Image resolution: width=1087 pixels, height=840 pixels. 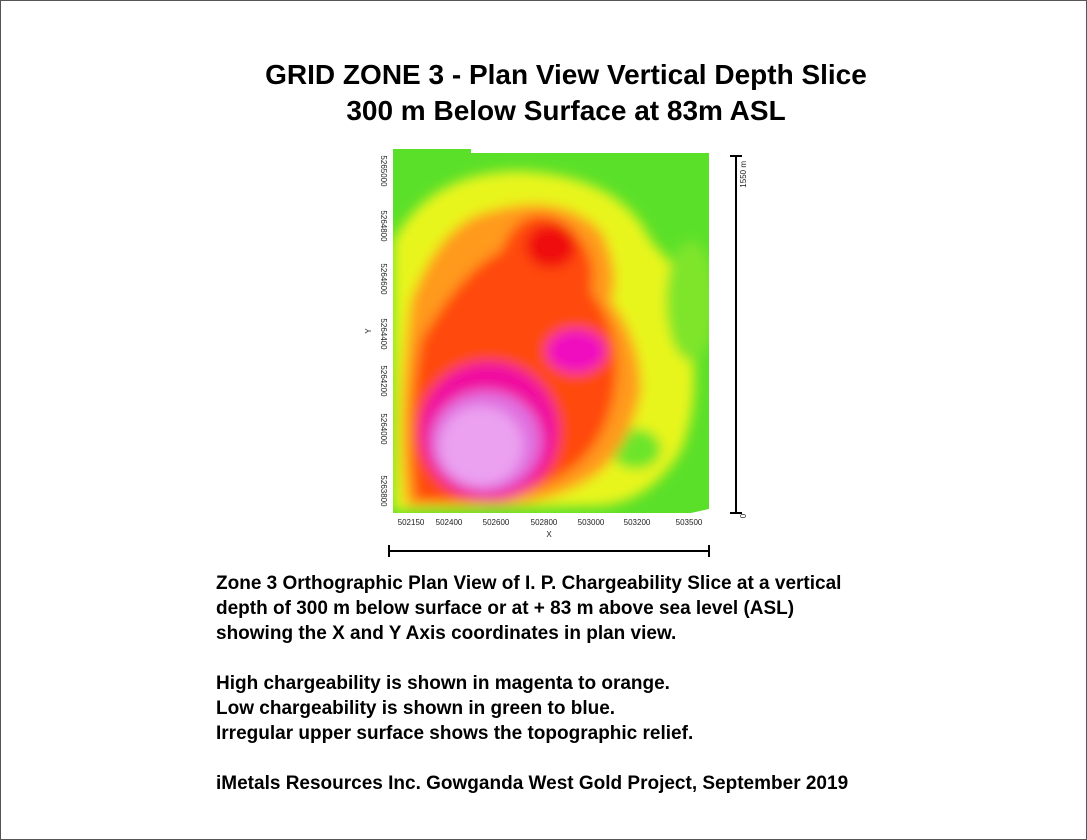 I want to click on x-tick-label: 503200, so click(x=637, y=522).